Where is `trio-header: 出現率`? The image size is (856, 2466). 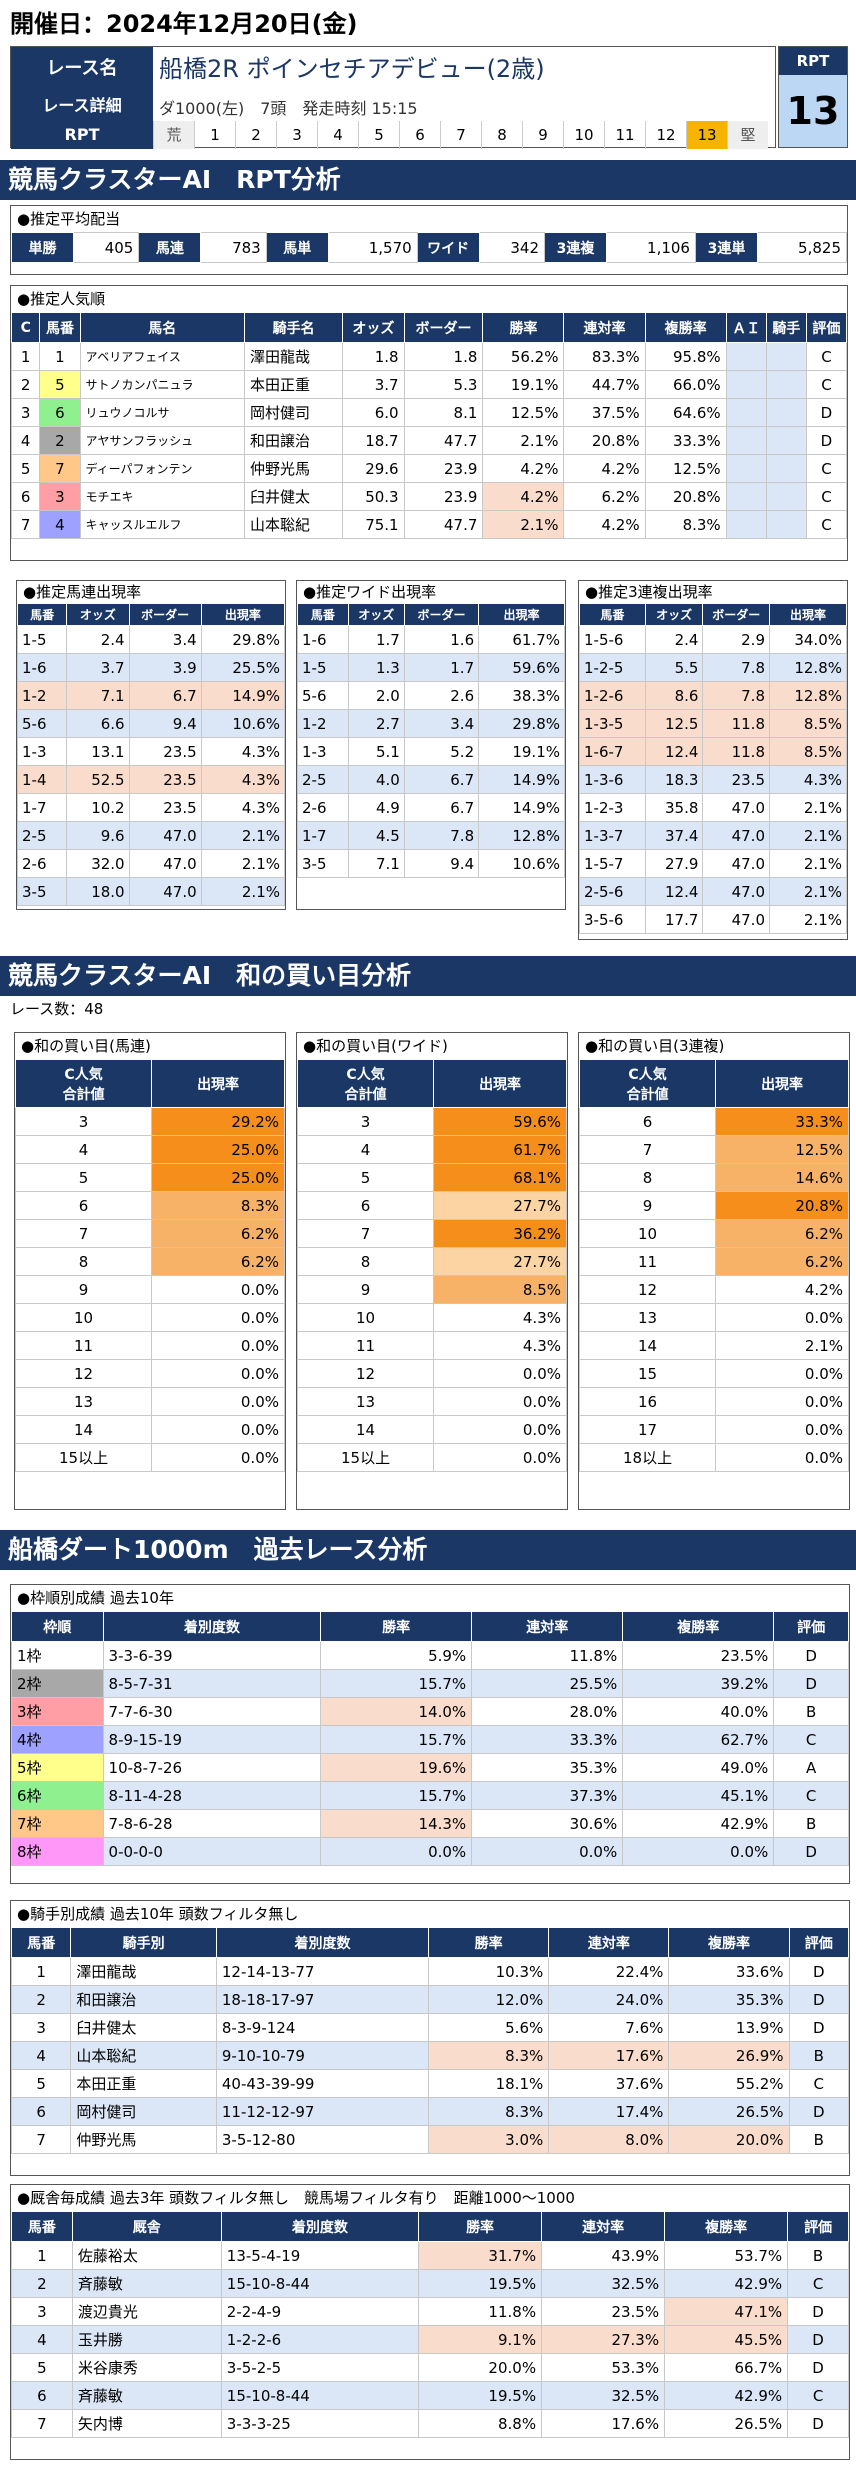 trio-header: 出現率 is located at coordinates (808, 614).